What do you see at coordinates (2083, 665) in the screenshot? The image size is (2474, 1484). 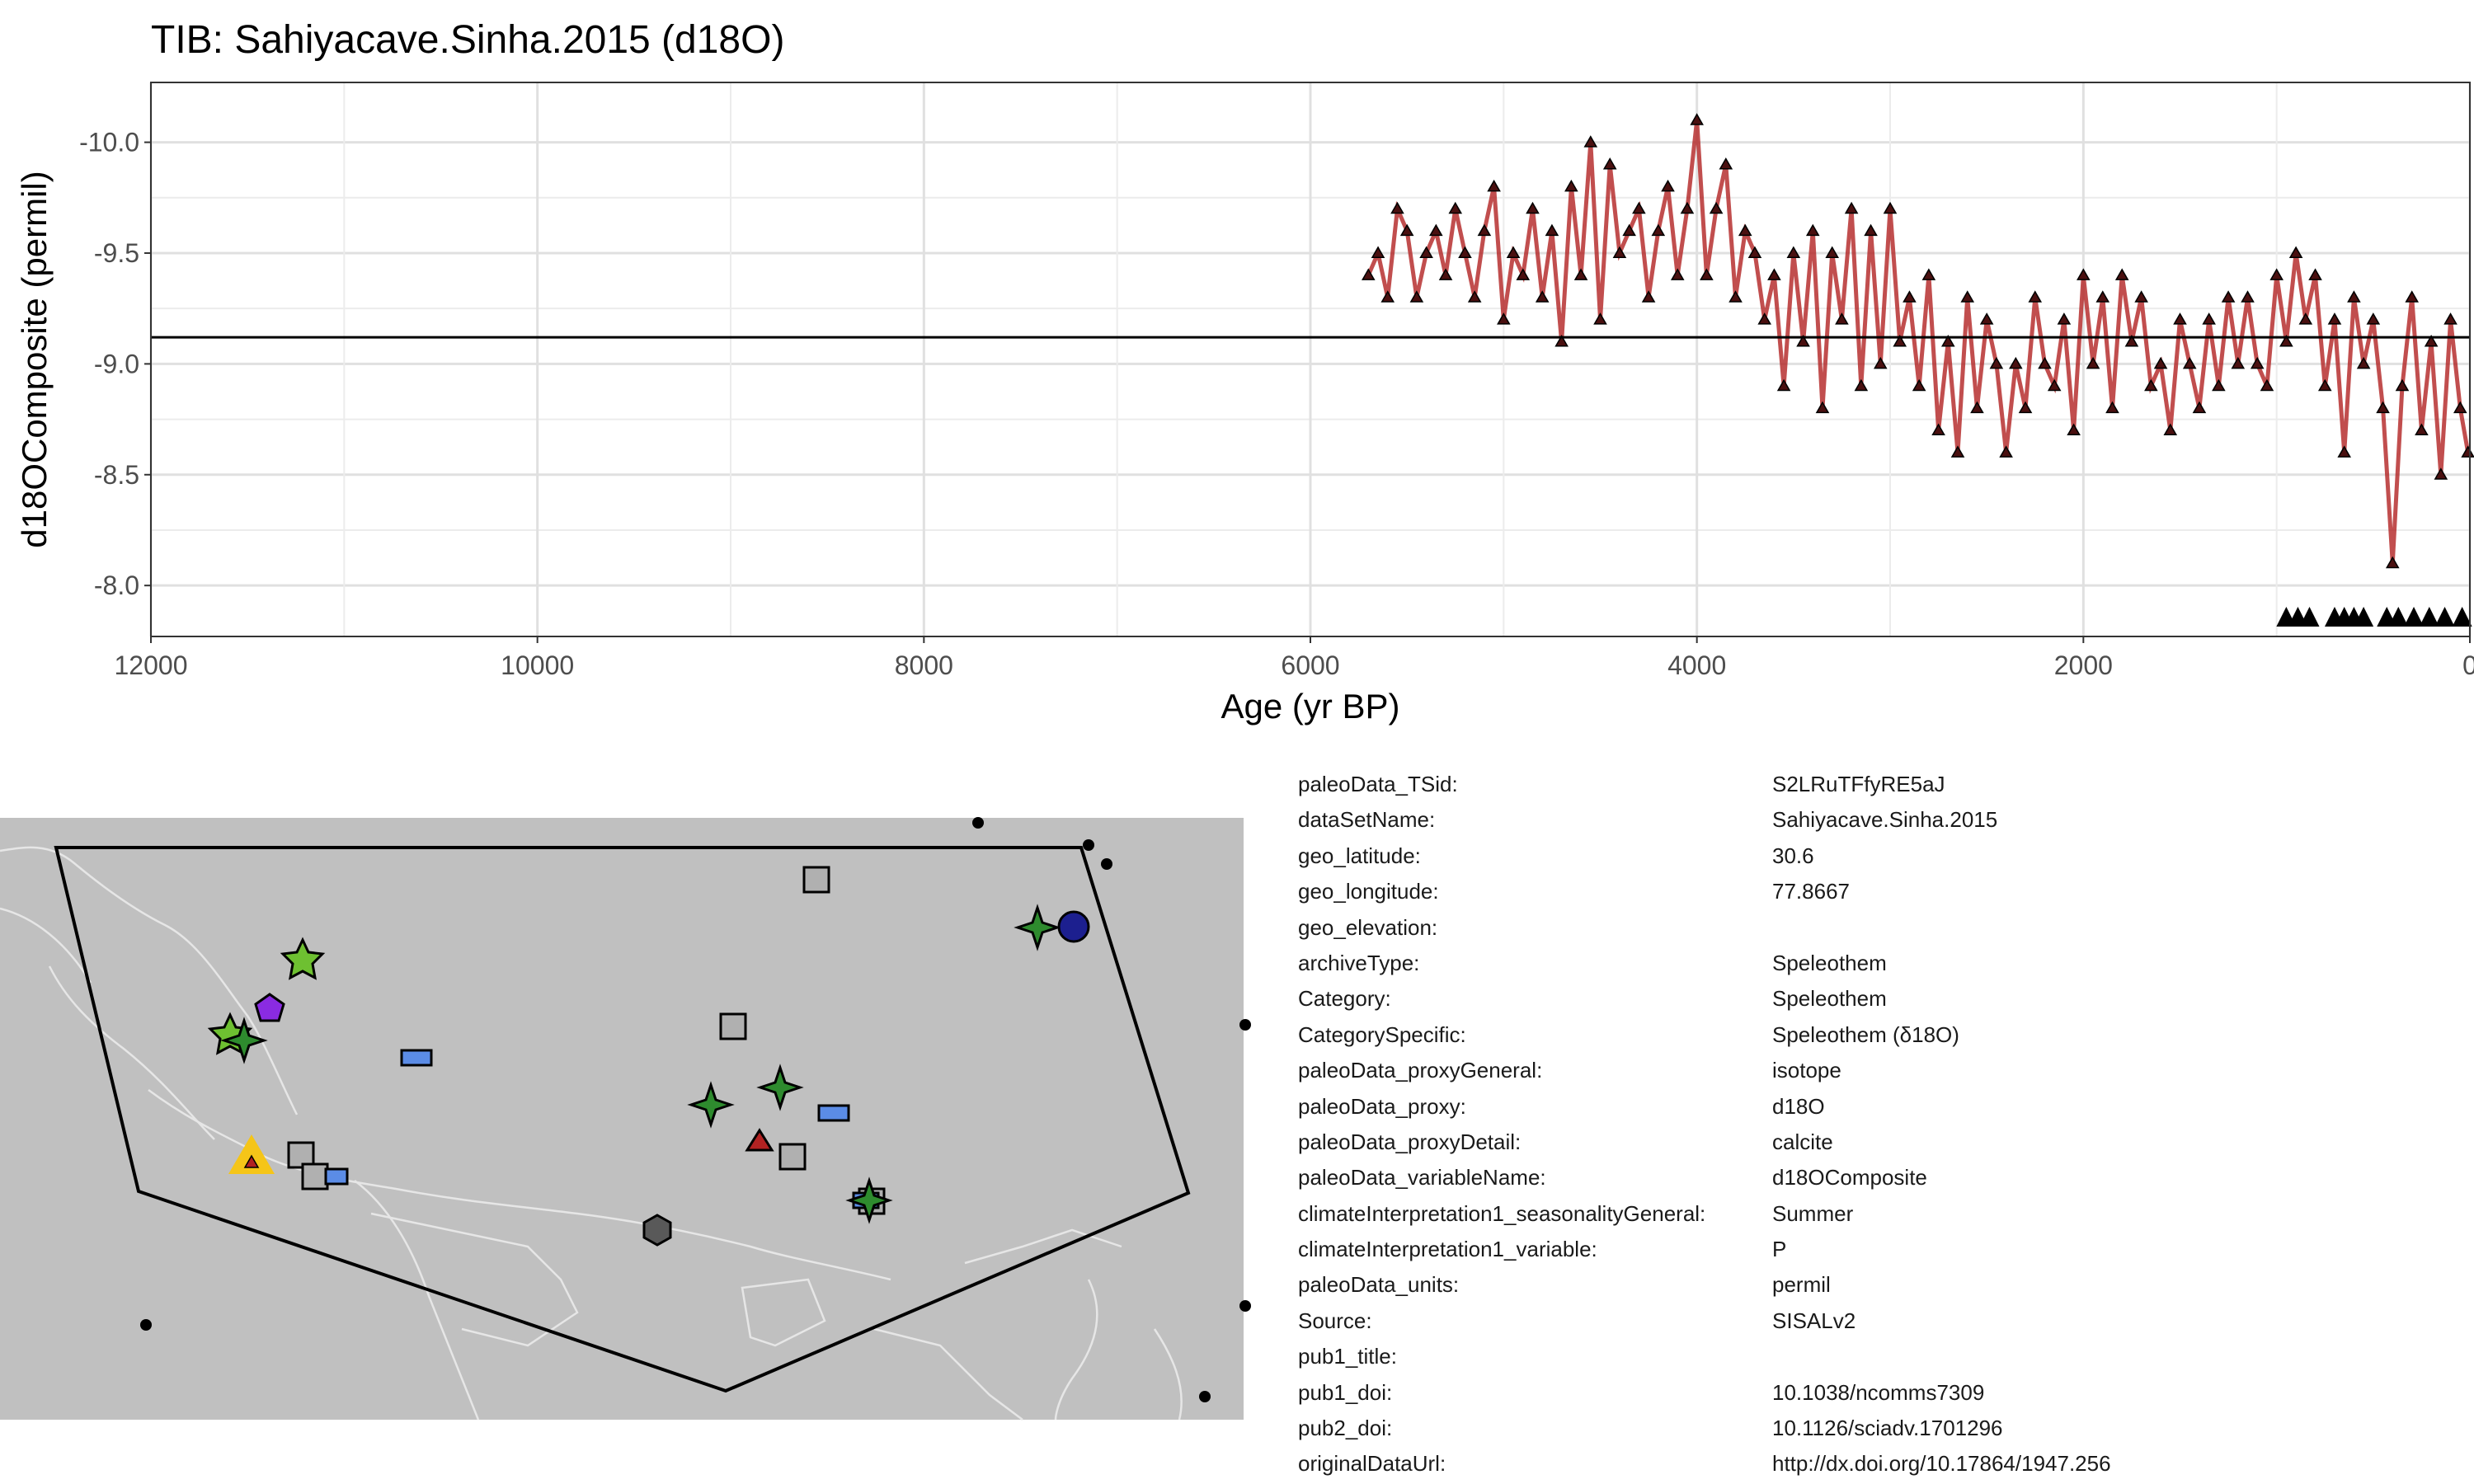 I see `x-tick-label: 2000` at bounding box center [2083, 665].